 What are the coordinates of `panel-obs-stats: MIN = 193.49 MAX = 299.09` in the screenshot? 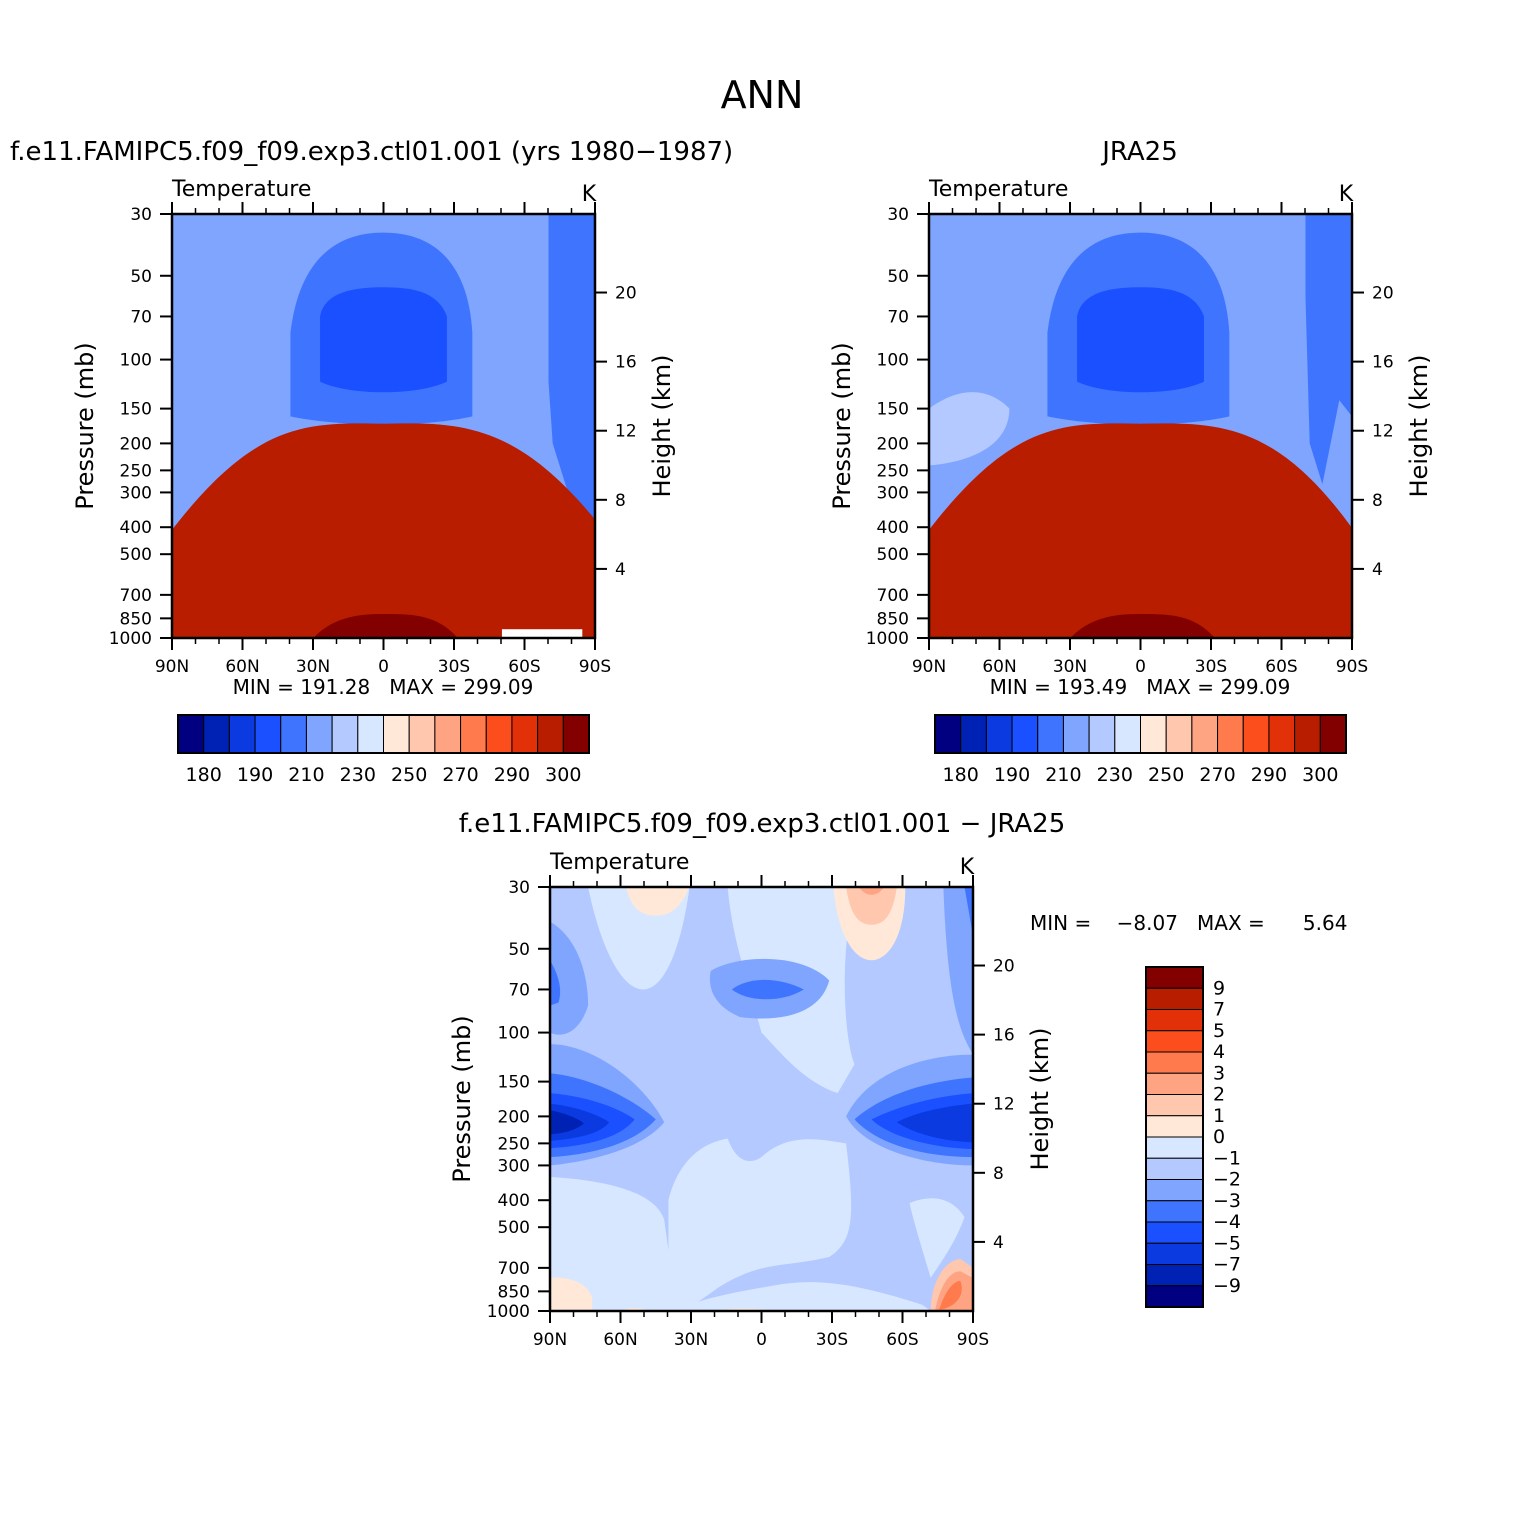 It's located at (1140, 687).